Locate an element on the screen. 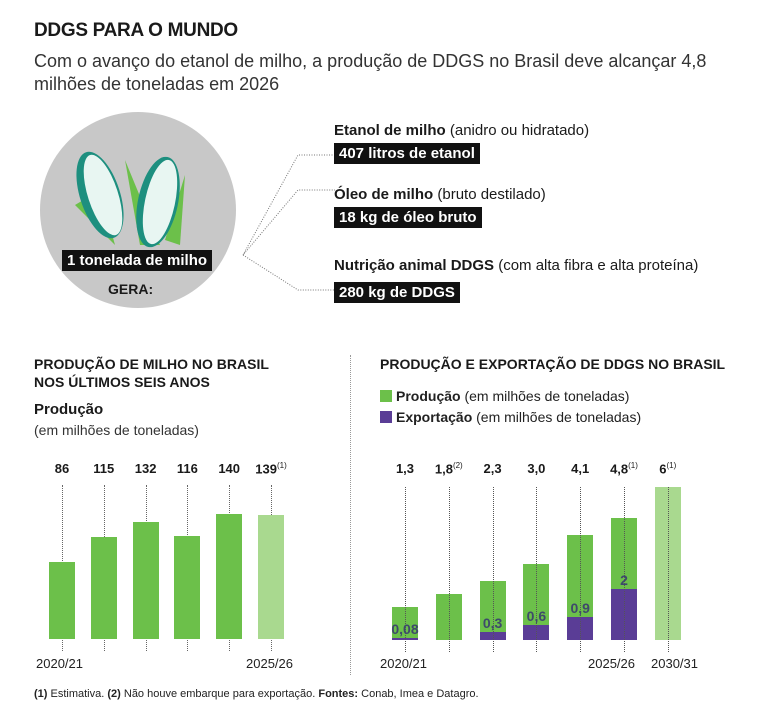 The image size is (768, 726). value-label: 139(1) is located at coordinates (271, 469).